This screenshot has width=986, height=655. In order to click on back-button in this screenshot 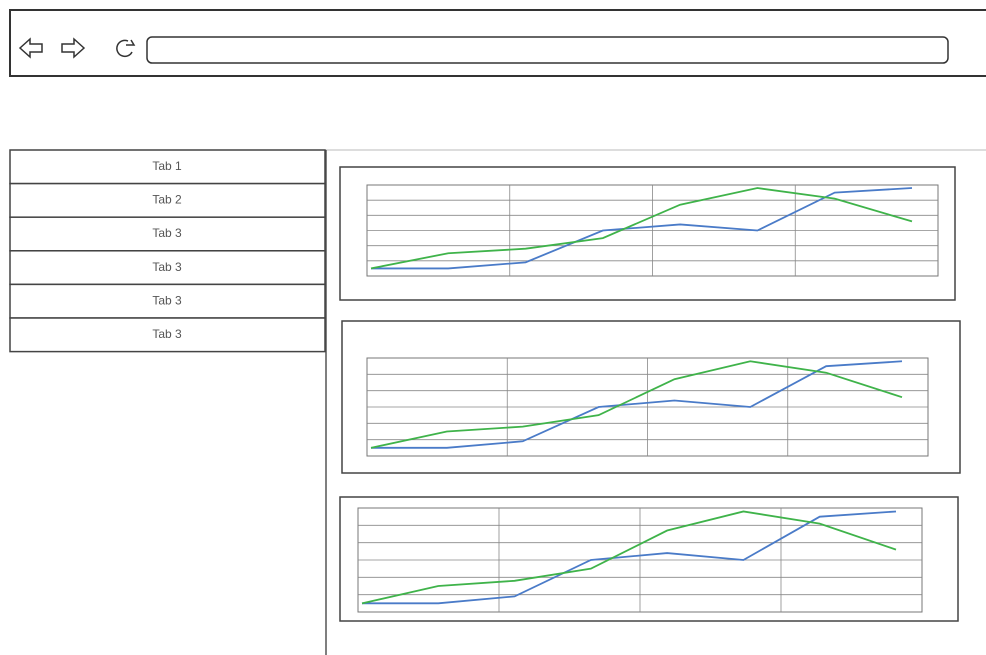, I will do `click(30, 48)`.